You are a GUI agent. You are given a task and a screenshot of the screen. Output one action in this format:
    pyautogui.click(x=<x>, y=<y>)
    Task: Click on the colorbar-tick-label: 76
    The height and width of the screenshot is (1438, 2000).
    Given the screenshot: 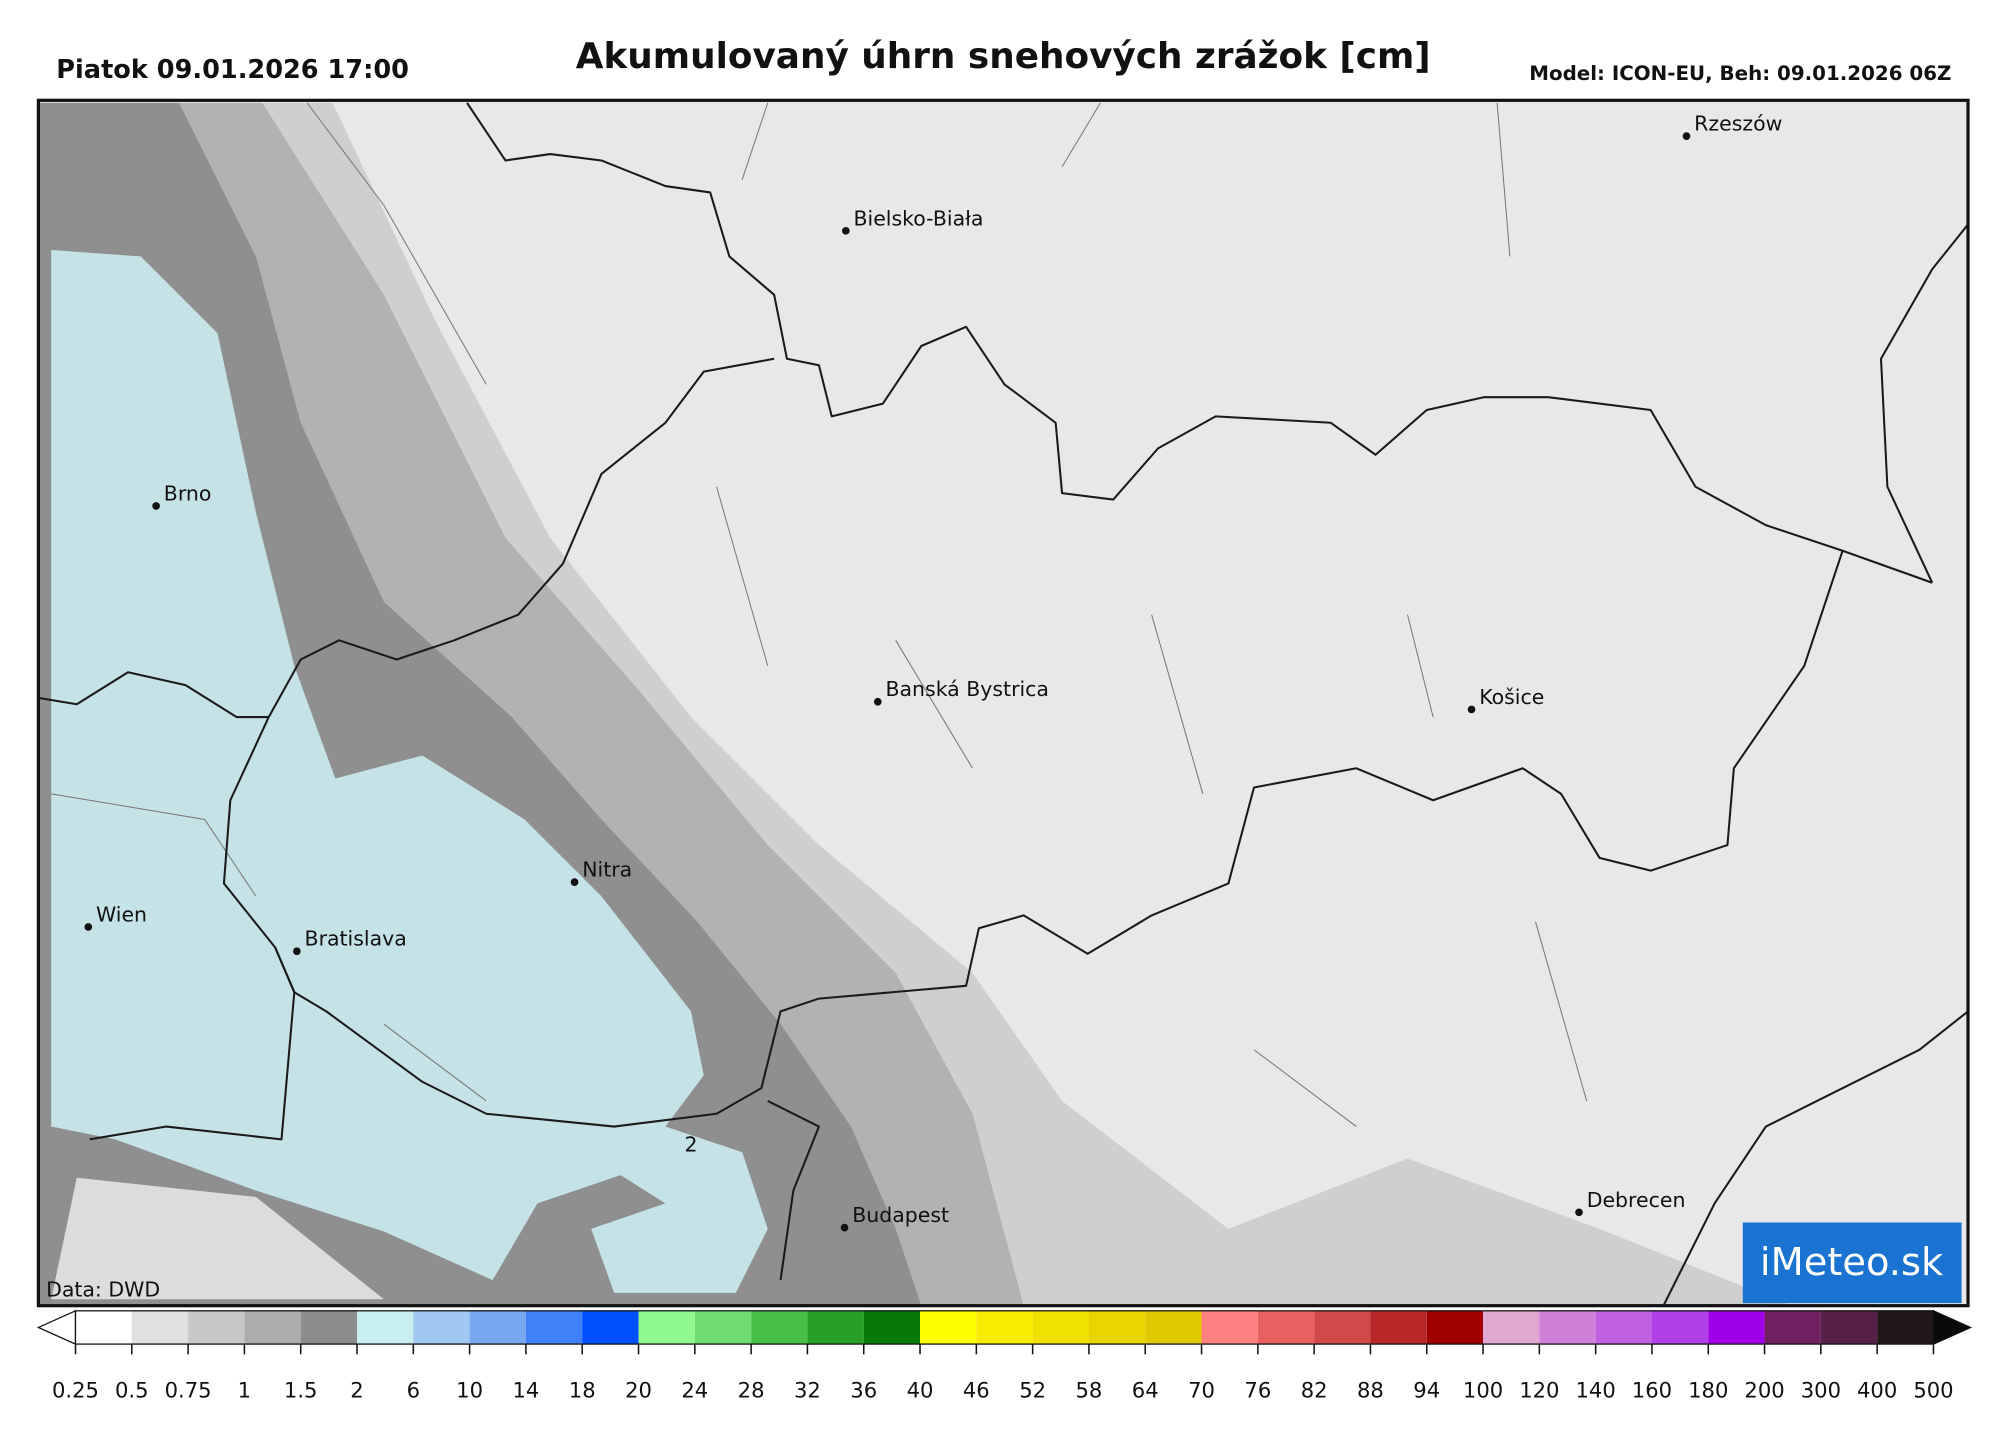 What is the action you would take?
    pyautogui.click(x=1257, y=1389)
    